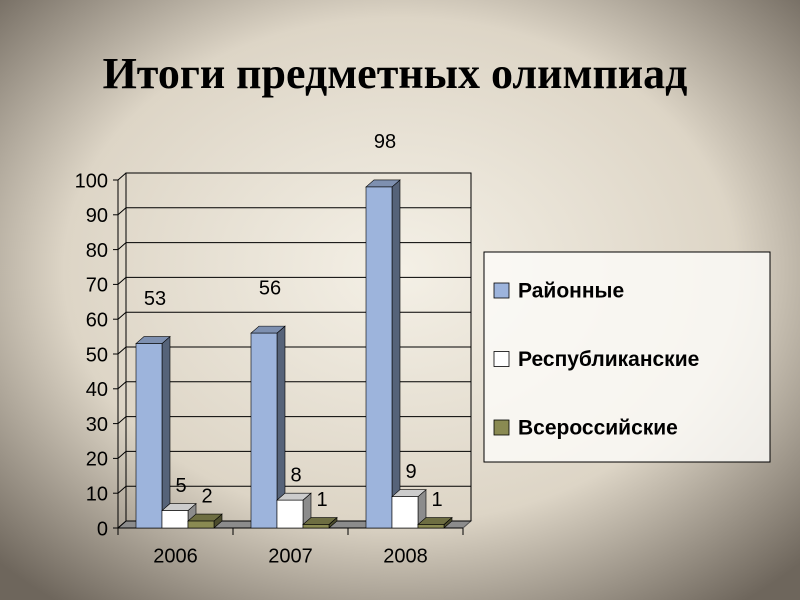 This screenshot has width=800, height=600. Describe the element at coordinates (97, 425) in the screenshot. I see `y-tick-label: 30` at that location.